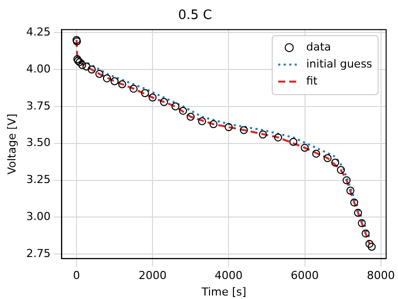 The height and width of the screenshot is (299, 398). I want to click on y-tick-label: 4.25, so click(38, 31).